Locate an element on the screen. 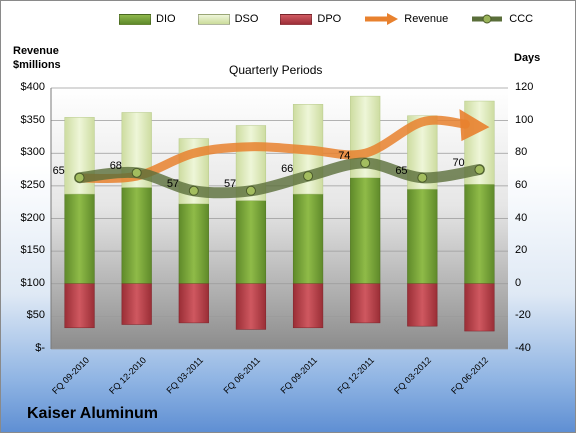 The height and width of the screenshot is (433, 576). y-right-tick-label: -40 is located at coordinates (523, 348).